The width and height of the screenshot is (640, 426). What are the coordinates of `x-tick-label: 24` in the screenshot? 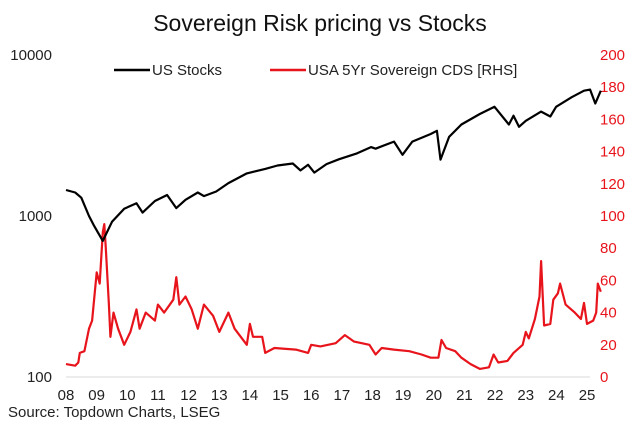 It's located at (556, 395).